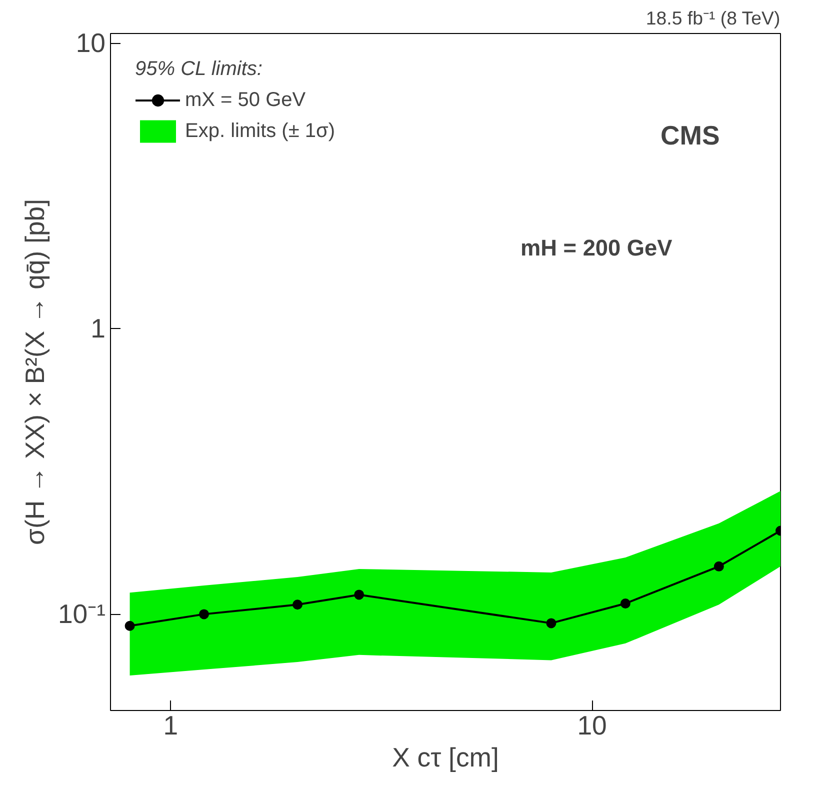 The image size is (814, 800). I want to click on legend-title: 95% CL limits:, so click(199, 69).